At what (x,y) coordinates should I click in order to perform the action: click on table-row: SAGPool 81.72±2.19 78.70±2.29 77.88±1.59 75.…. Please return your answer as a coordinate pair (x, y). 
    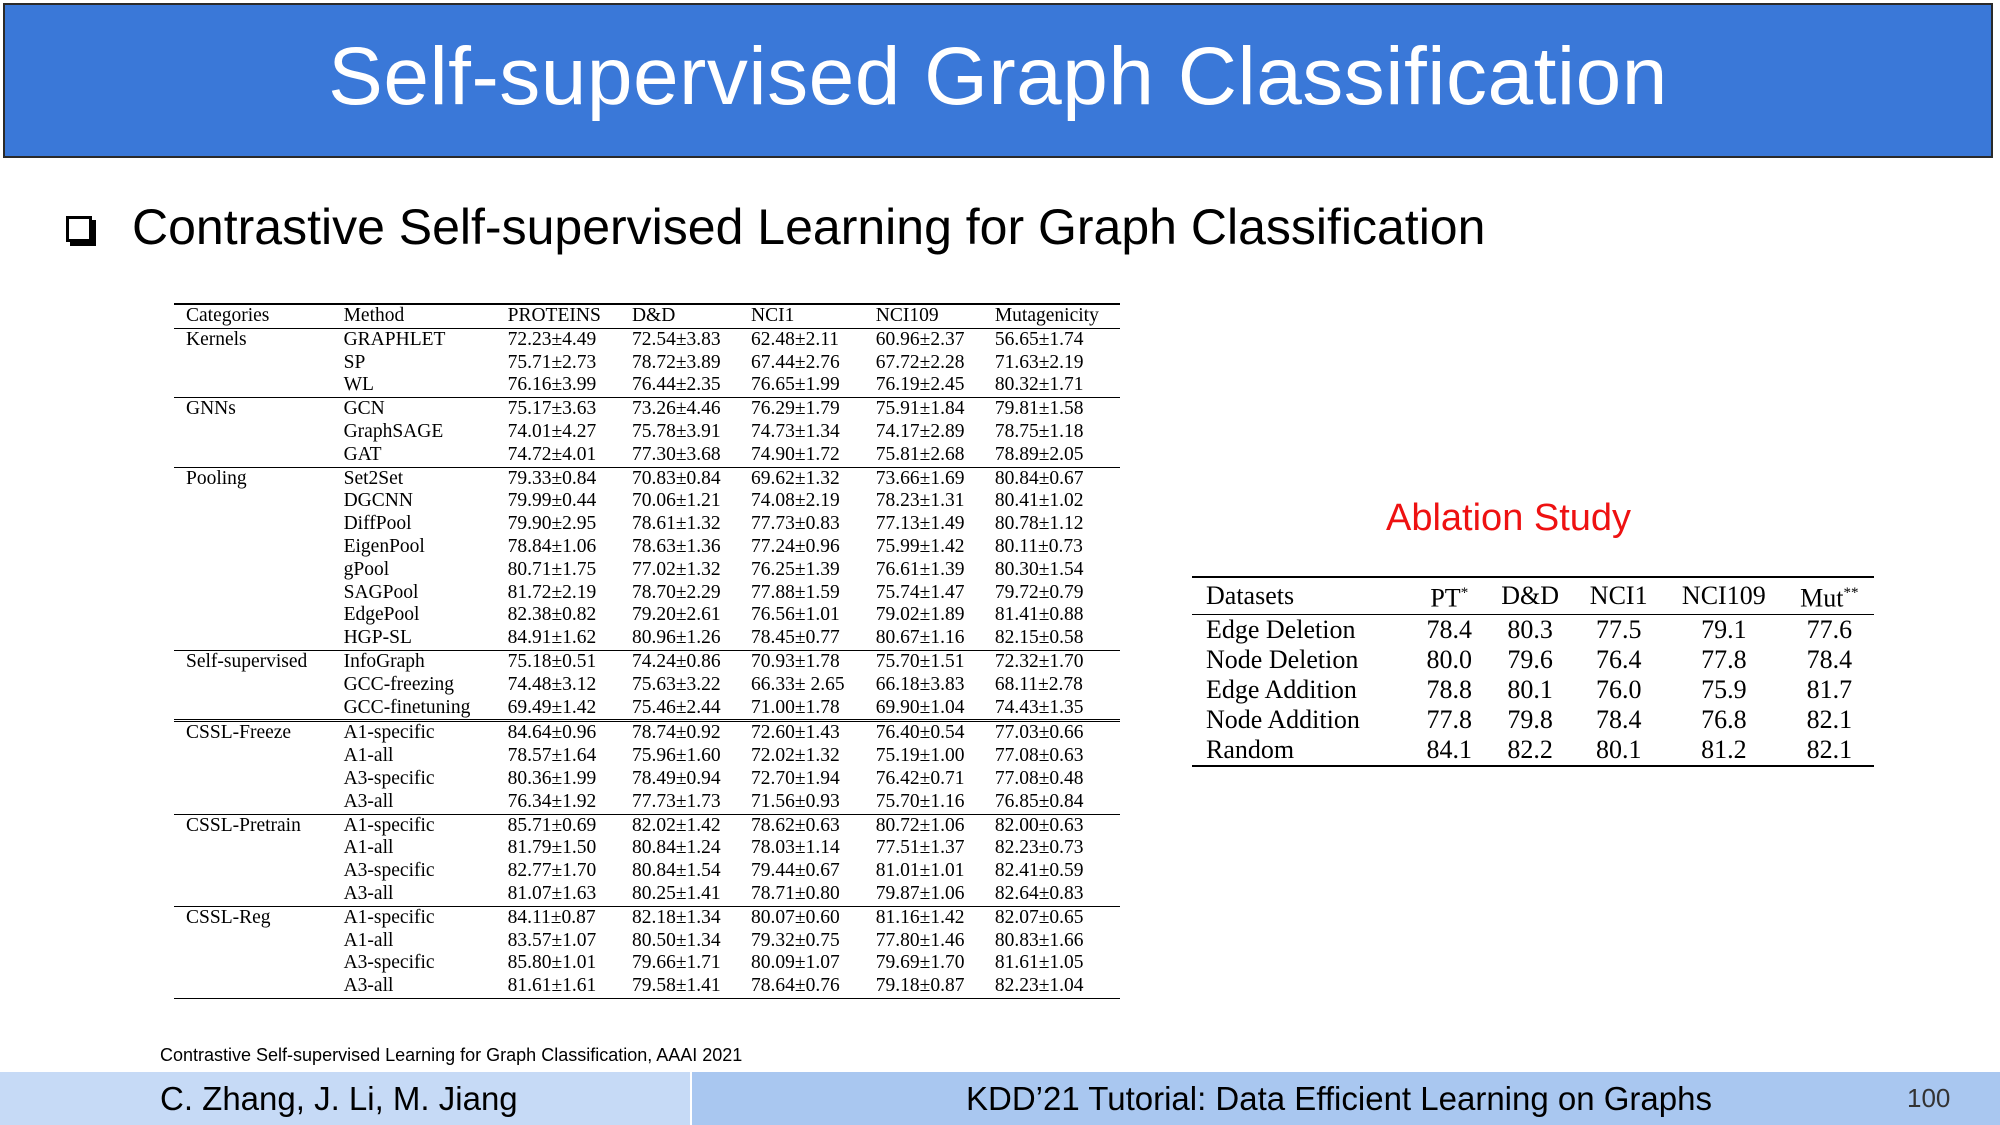
    Looking at the image, I should click on (647, 593).